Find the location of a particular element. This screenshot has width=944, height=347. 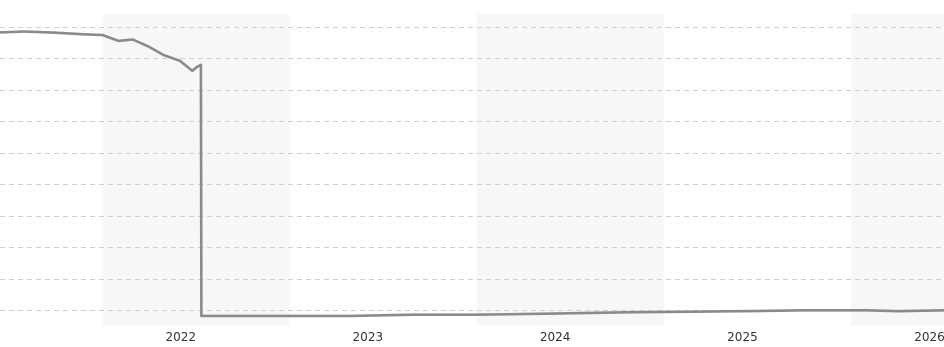

x-axis: 2022 2023 2024 2025 2026 is located at coordinates (554, 337).